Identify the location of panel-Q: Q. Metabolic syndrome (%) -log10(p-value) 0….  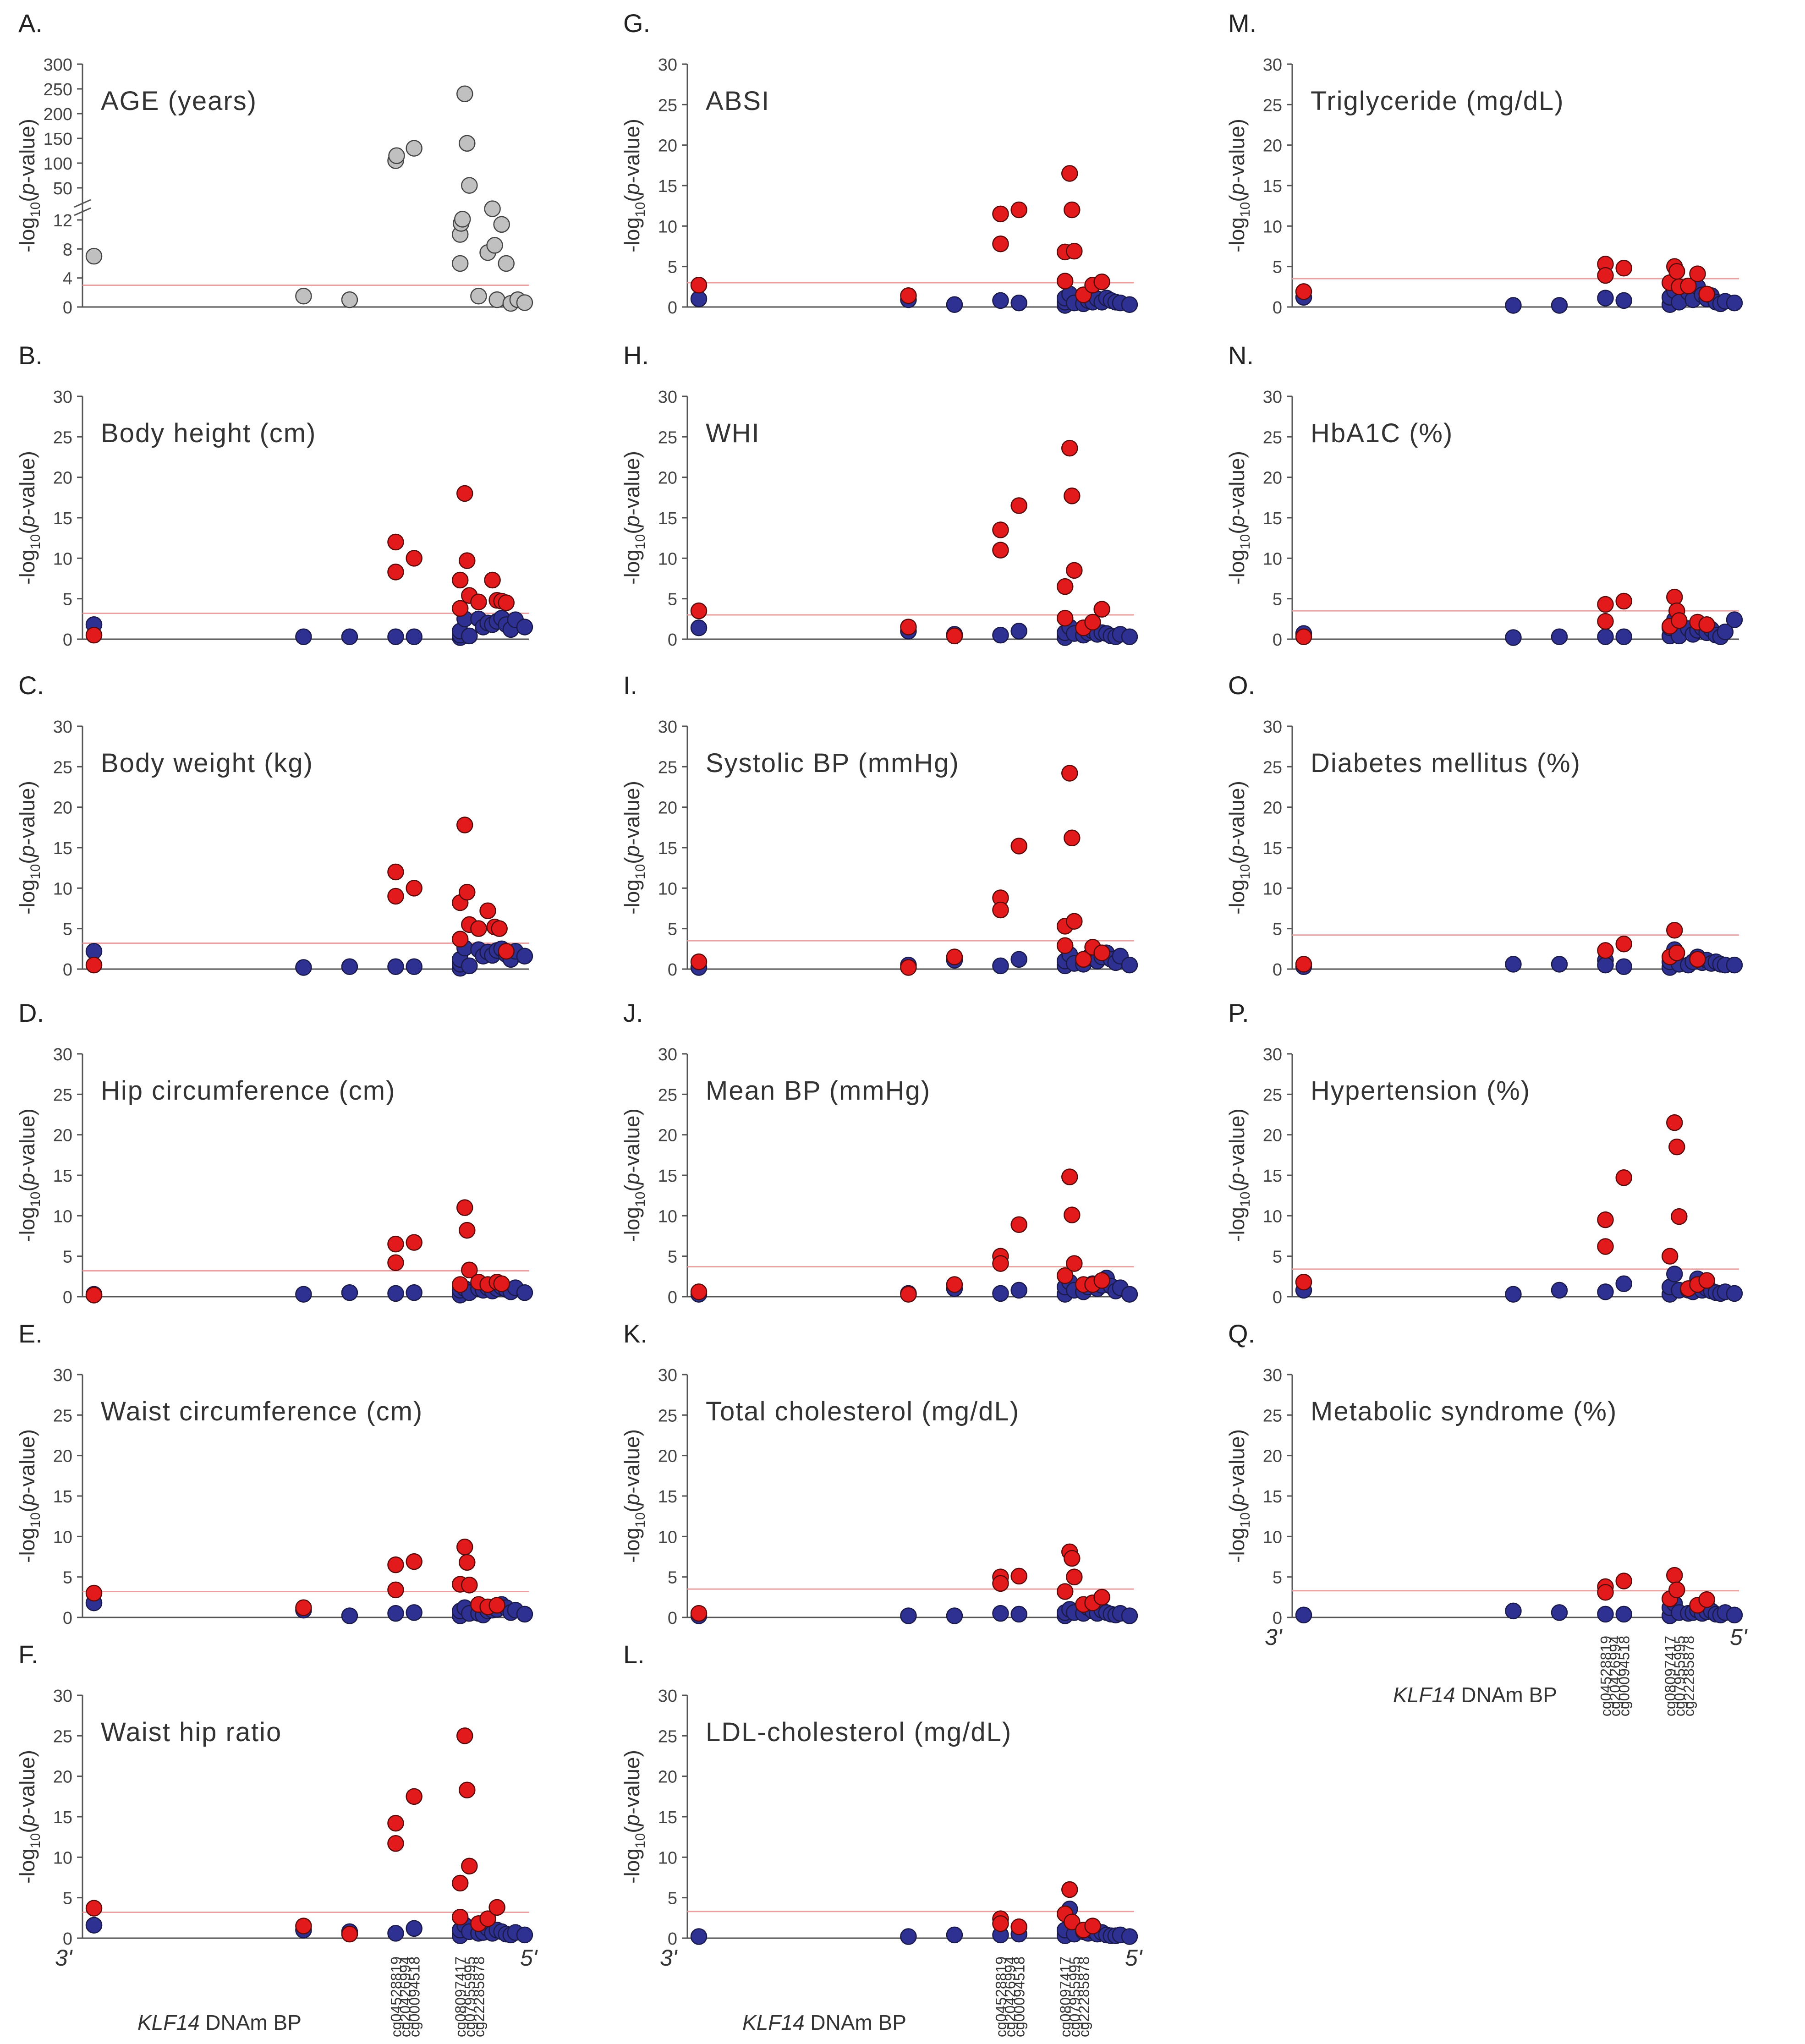
(1486, 1517).